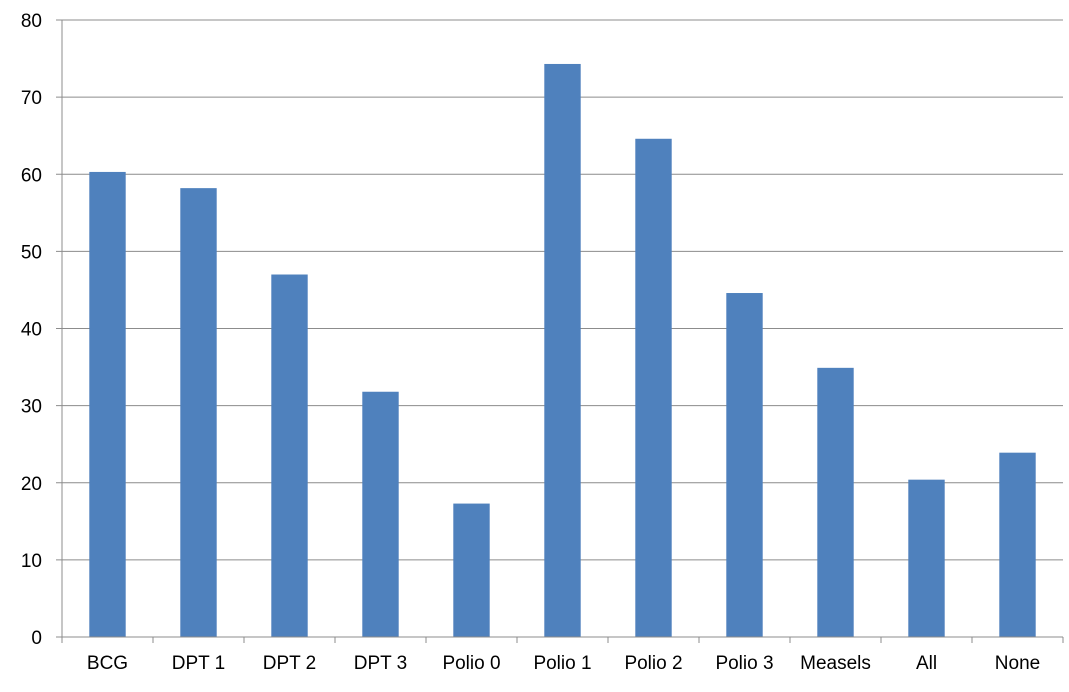 The height and width of the screenshot is (692, 1069). What do you see at coordinates (31, 21) in the screenshot?
I see `y-tick-label: 80` at bounding box center [31, 21].